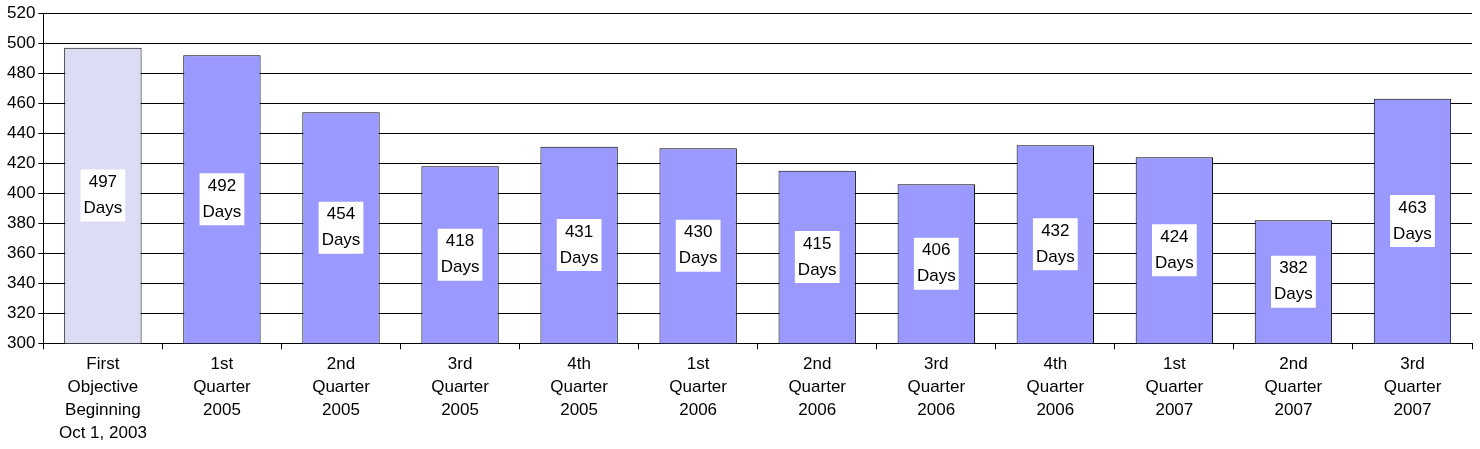 The image size is (1480, 449). I want to click on data-label: 454 Days, so click(341, 227).